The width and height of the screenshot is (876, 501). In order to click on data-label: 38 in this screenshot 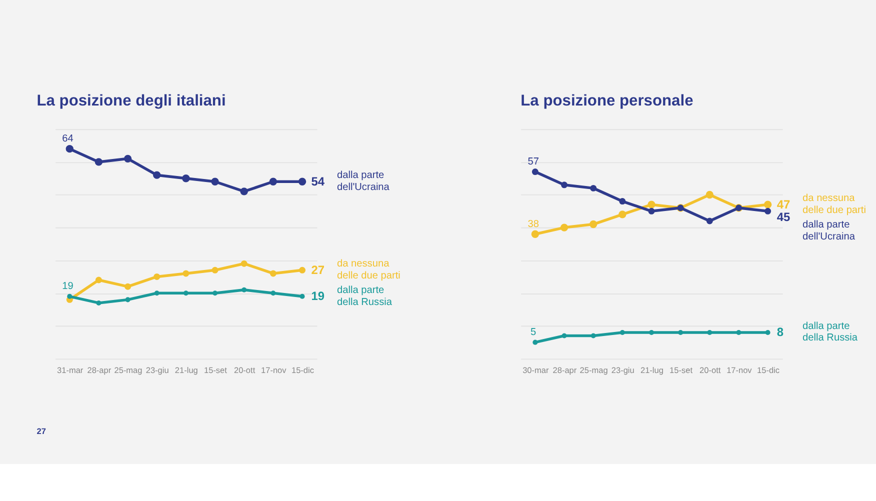, I will do `click(534, 224)`.